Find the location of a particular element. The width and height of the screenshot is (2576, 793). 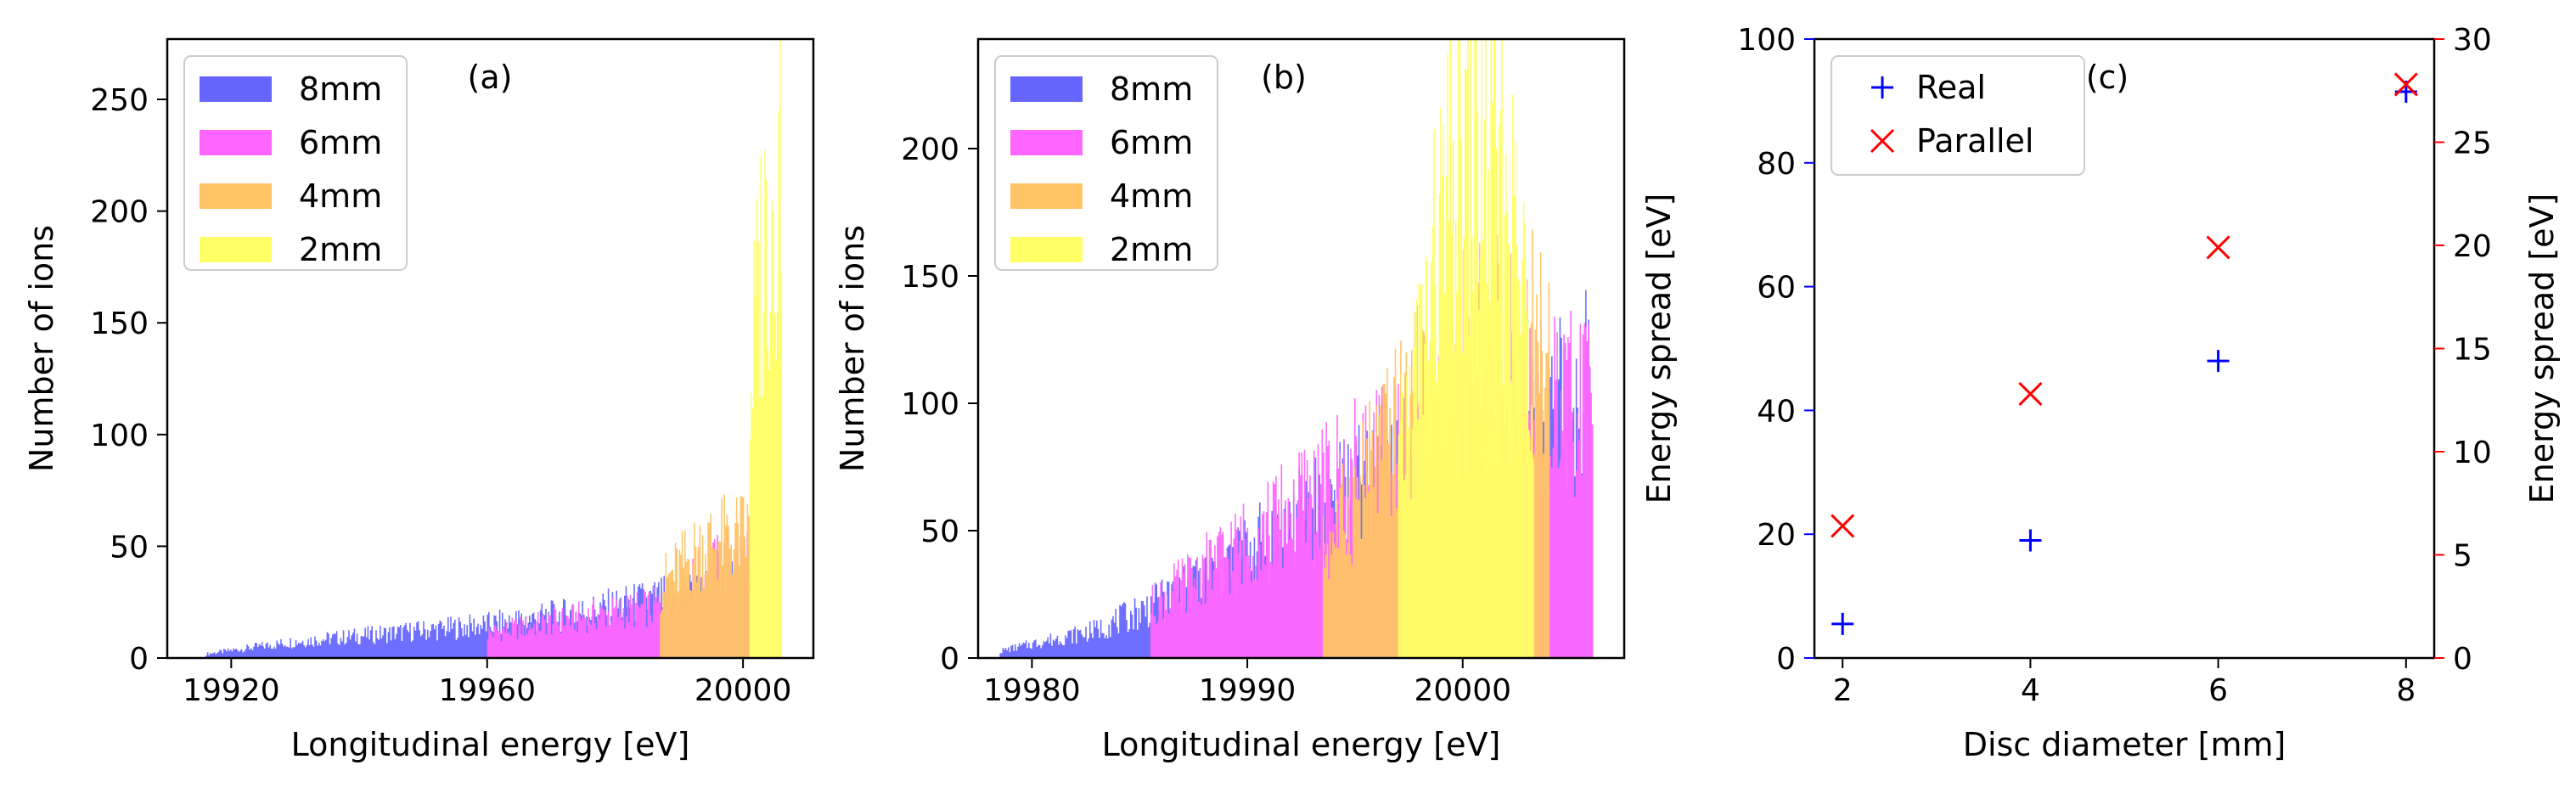

marker-parallel-6mm is located at coordinates (2218, 247).